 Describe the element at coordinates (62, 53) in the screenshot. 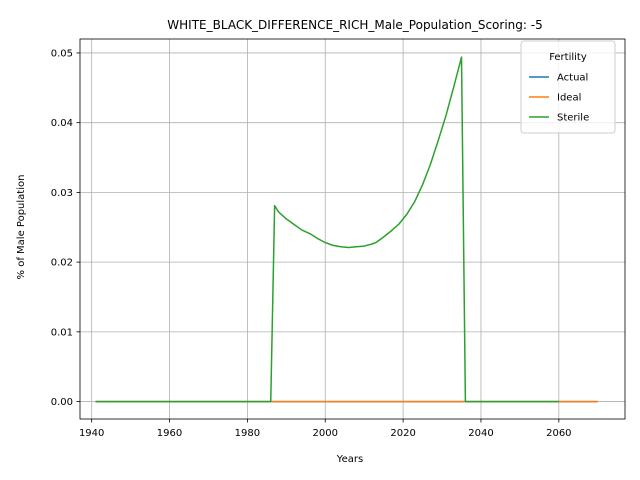

I see `y-tick-label: 0.05` at that location.